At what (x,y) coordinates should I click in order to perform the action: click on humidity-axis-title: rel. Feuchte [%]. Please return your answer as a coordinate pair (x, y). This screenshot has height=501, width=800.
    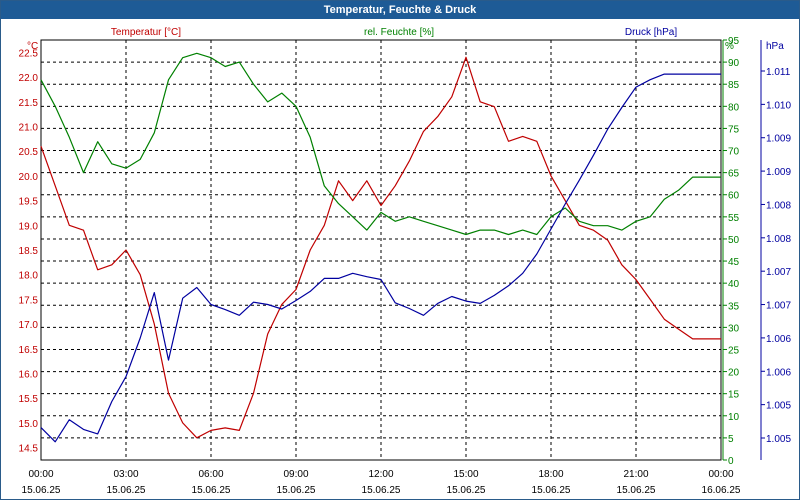
    Looking at the image, I should click on (399, 32).